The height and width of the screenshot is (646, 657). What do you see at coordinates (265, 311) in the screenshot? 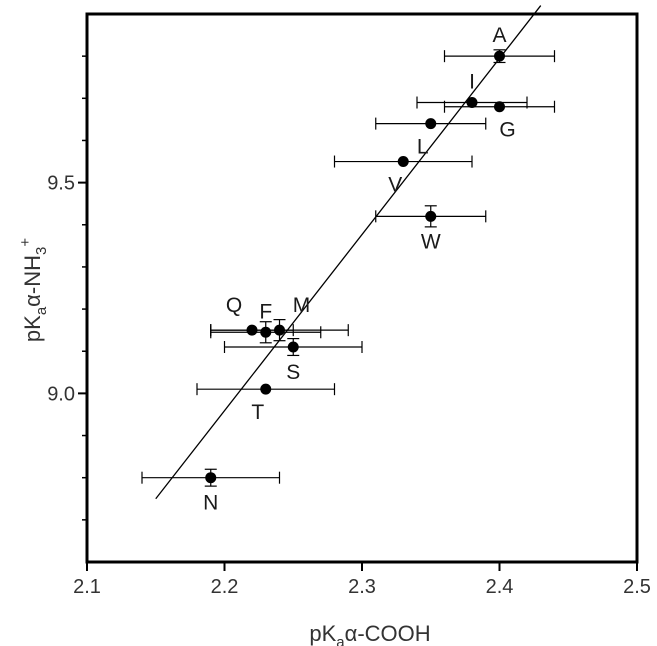
I see `point-label-f: F` at bounding box center [265, 311].